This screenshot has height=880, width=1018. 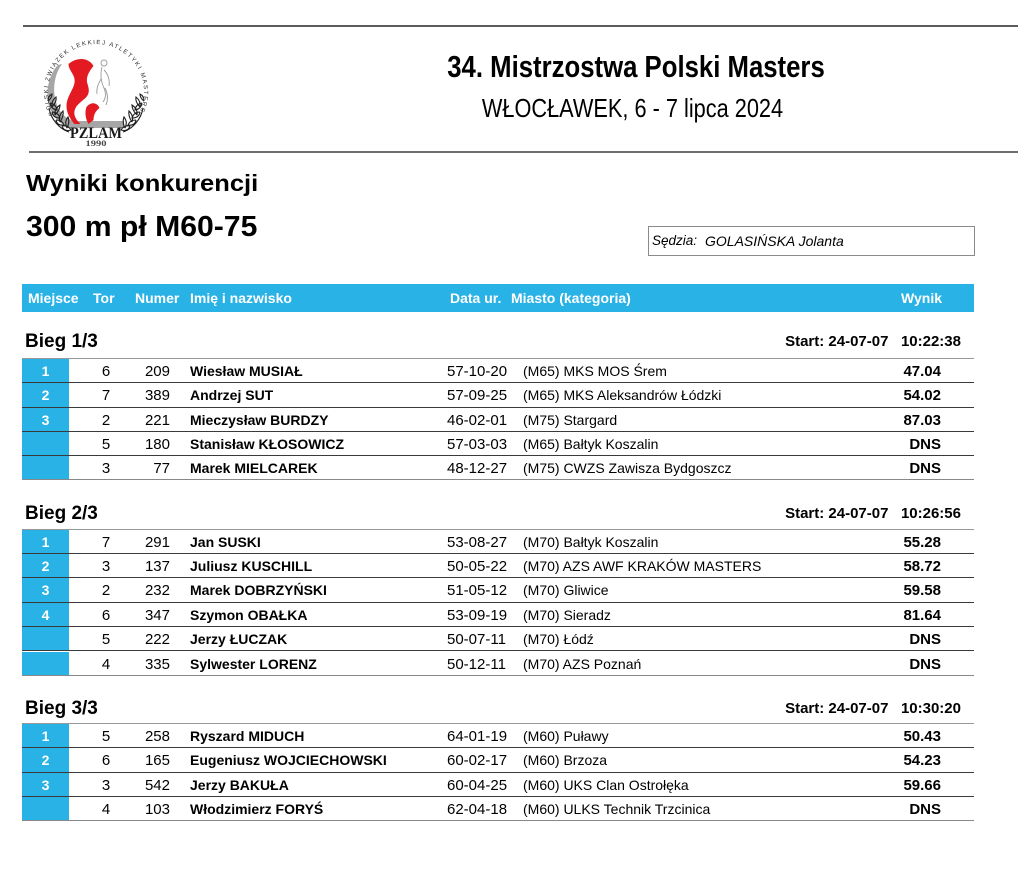 I want to click on svg-text: PZLAM, so click(x=96, y=133).